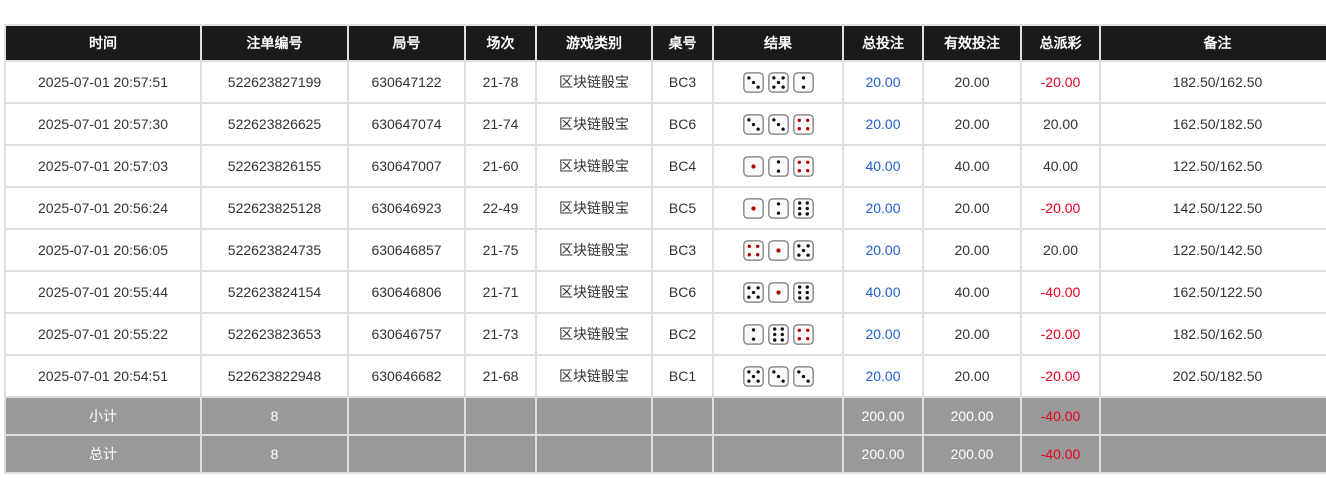  What do you see at coordinates (1060, 43) in the screenshot?
I see `header-total-payout: 总派彩` at bounding box center [1060, 43].